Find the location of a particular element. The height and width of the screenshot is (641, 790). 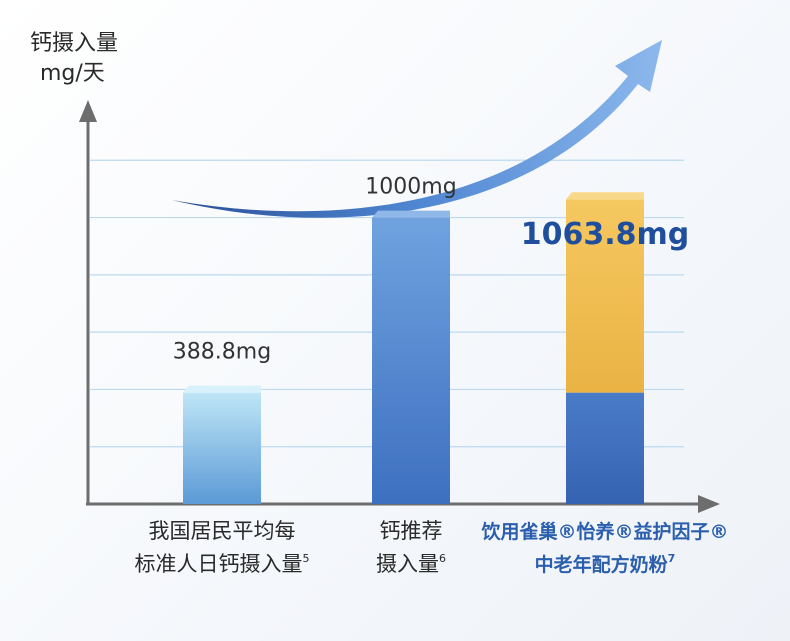

category-1-line-0: 钙推荐 is located at coordinates (411, 531).